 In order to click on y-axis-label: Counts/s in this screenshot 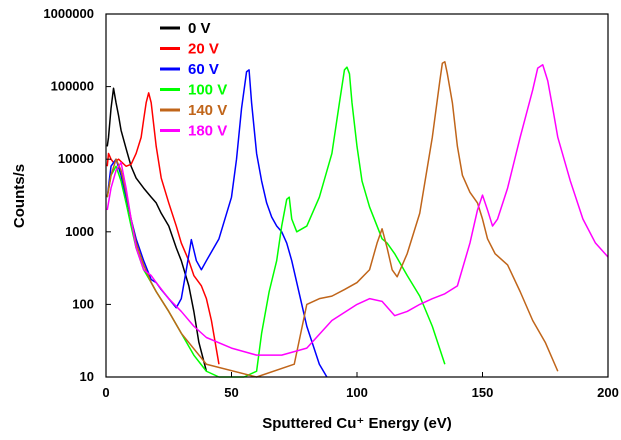, I will do `click(19, 196)`.